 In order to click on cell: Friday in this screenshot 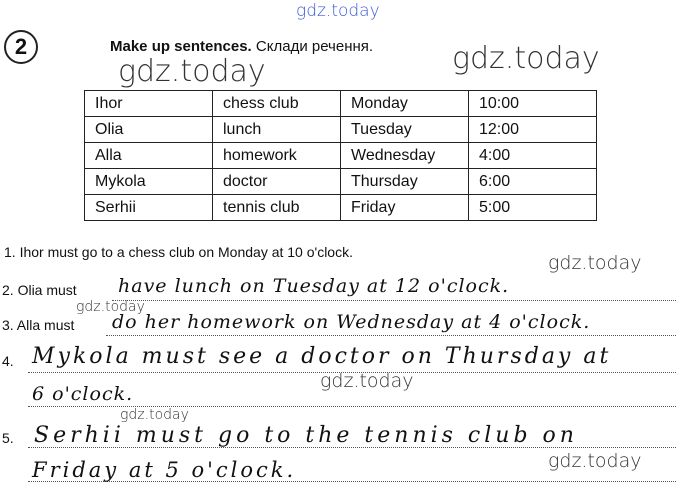, I will do `click(404, 207)`.